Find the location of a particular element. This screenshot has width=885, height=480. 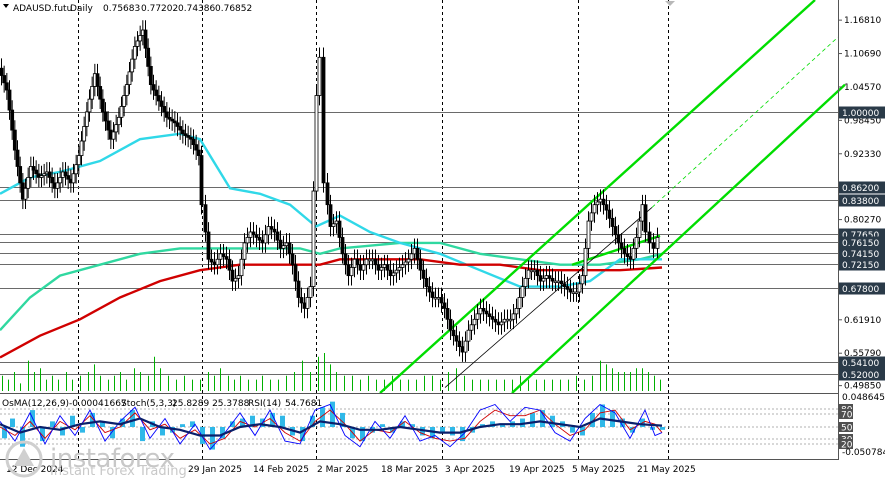

indicator-panel: 8070503020 is located at coordinates (426, 426).